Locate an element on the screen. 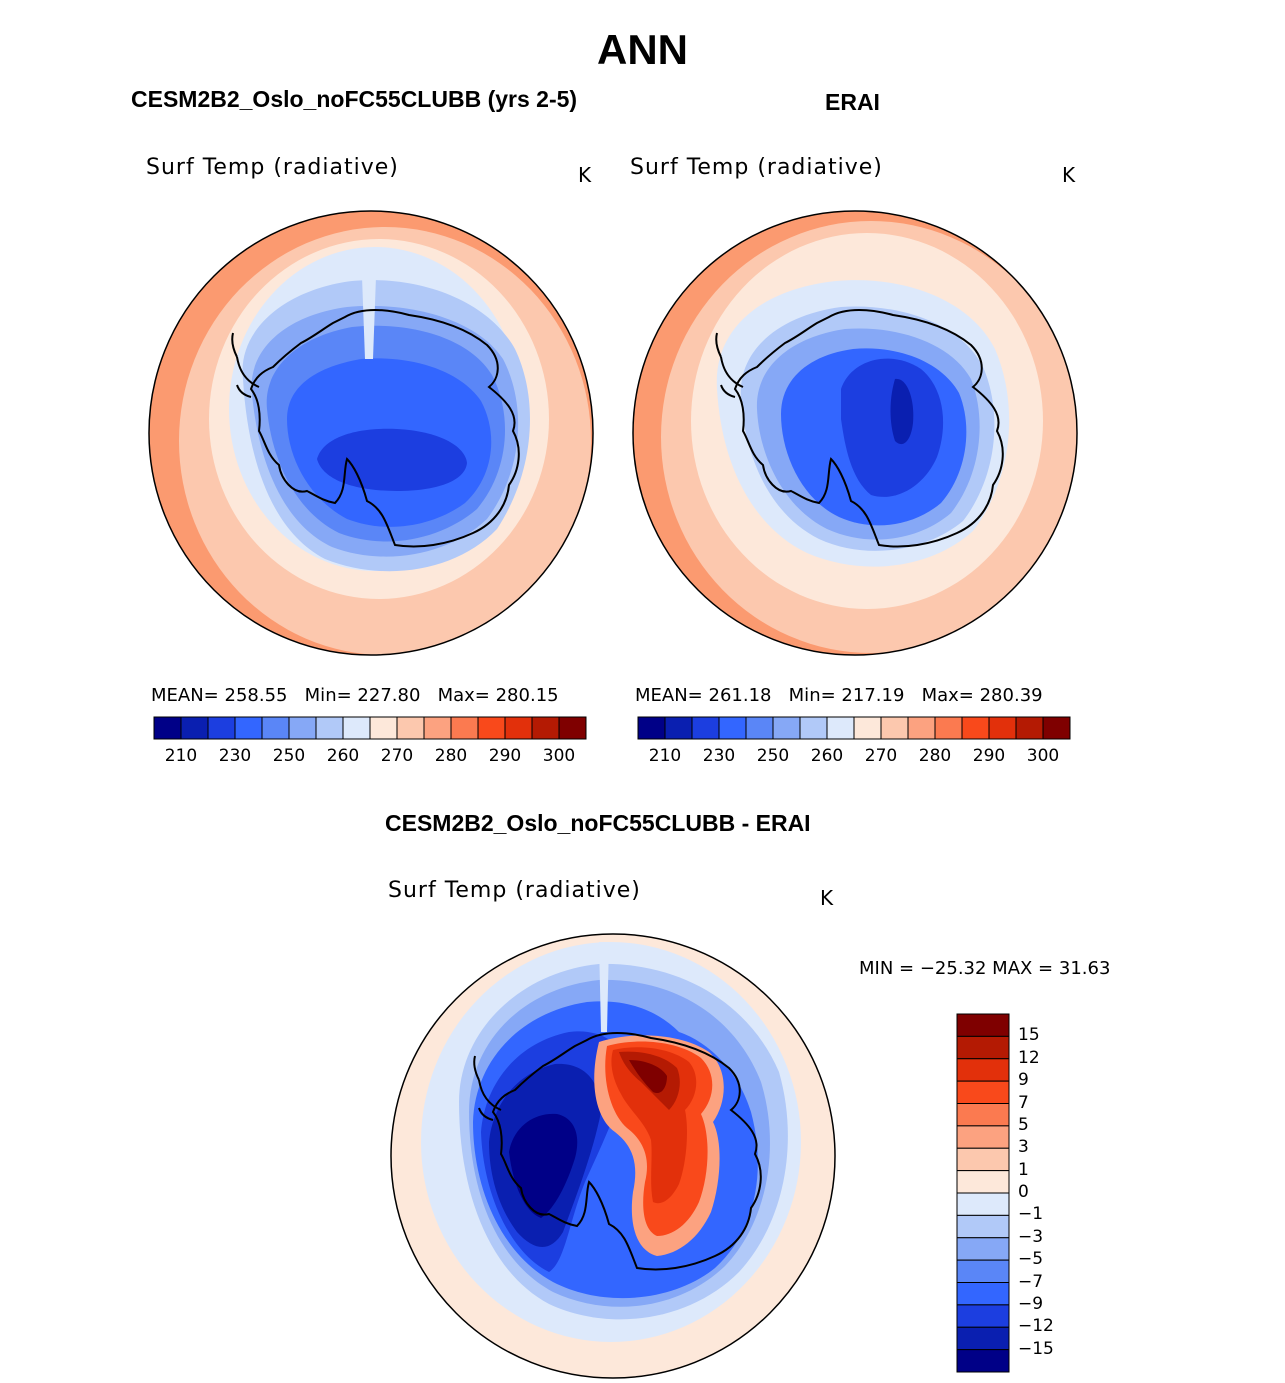 The height and width of the screenshot is (1383, 1285). panel2-colorbar-label: 260 is located at coordinates (827, 756).